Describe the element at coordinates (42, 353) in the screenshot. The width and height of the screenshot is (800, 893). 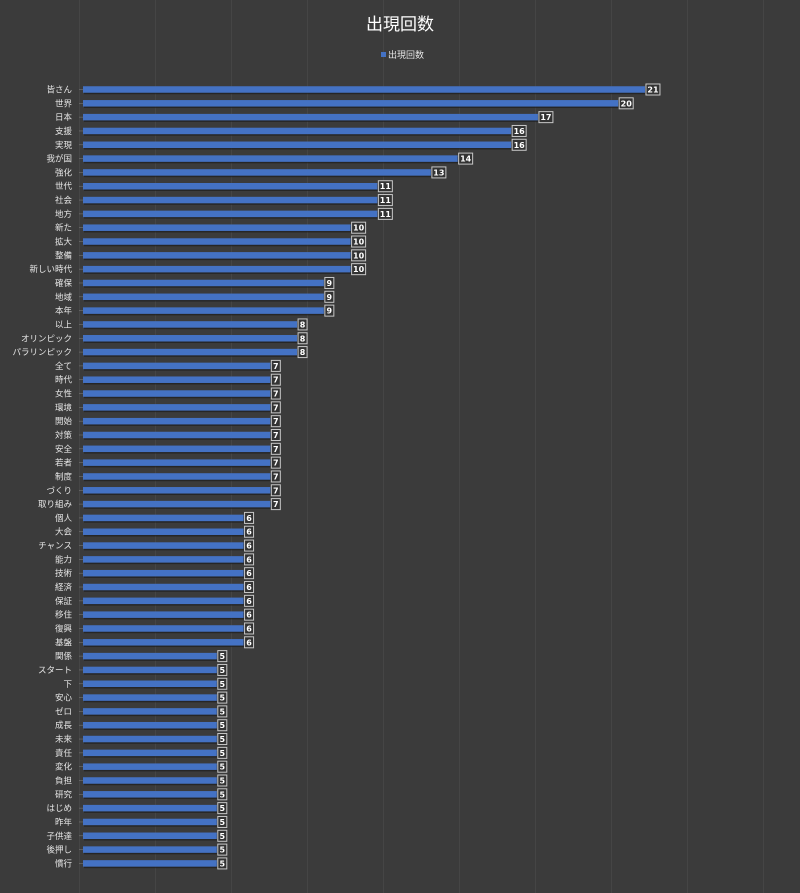
I see `category-label: パラリンピック` at that location.